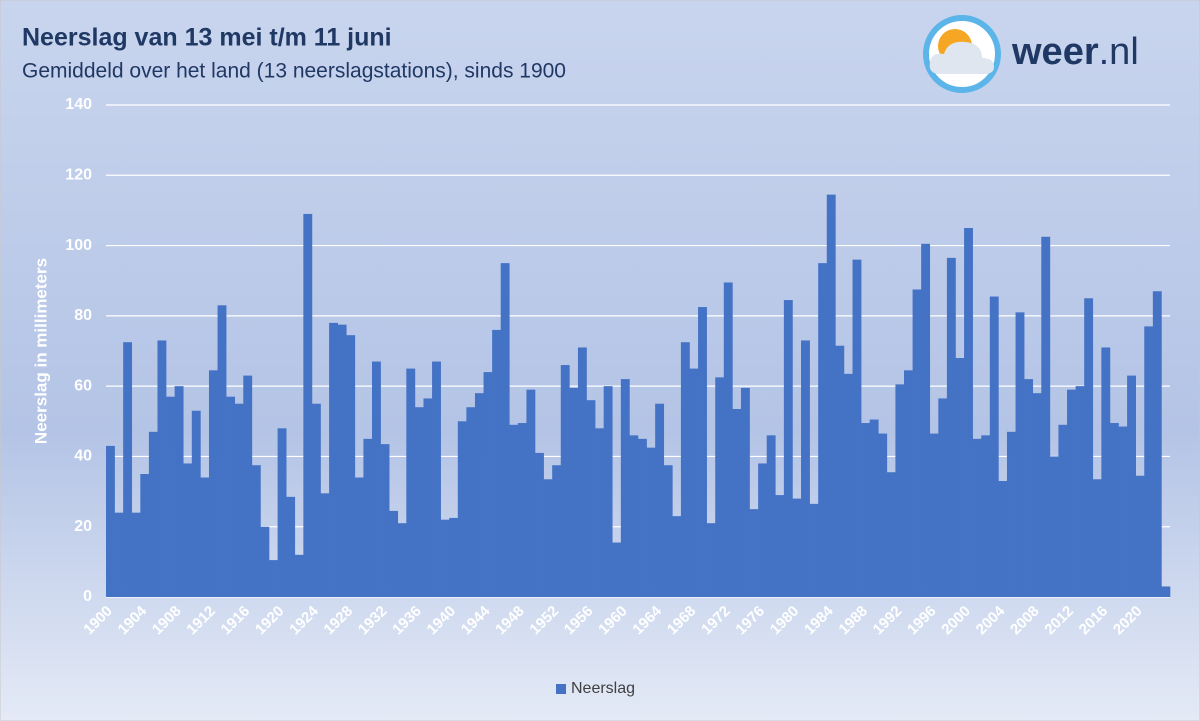 The image size is (1200, 721). What do you see at coordinates (83, 456) in the screenshot?
I see `y-tick-label: 40` at bounding box center [83, 456].